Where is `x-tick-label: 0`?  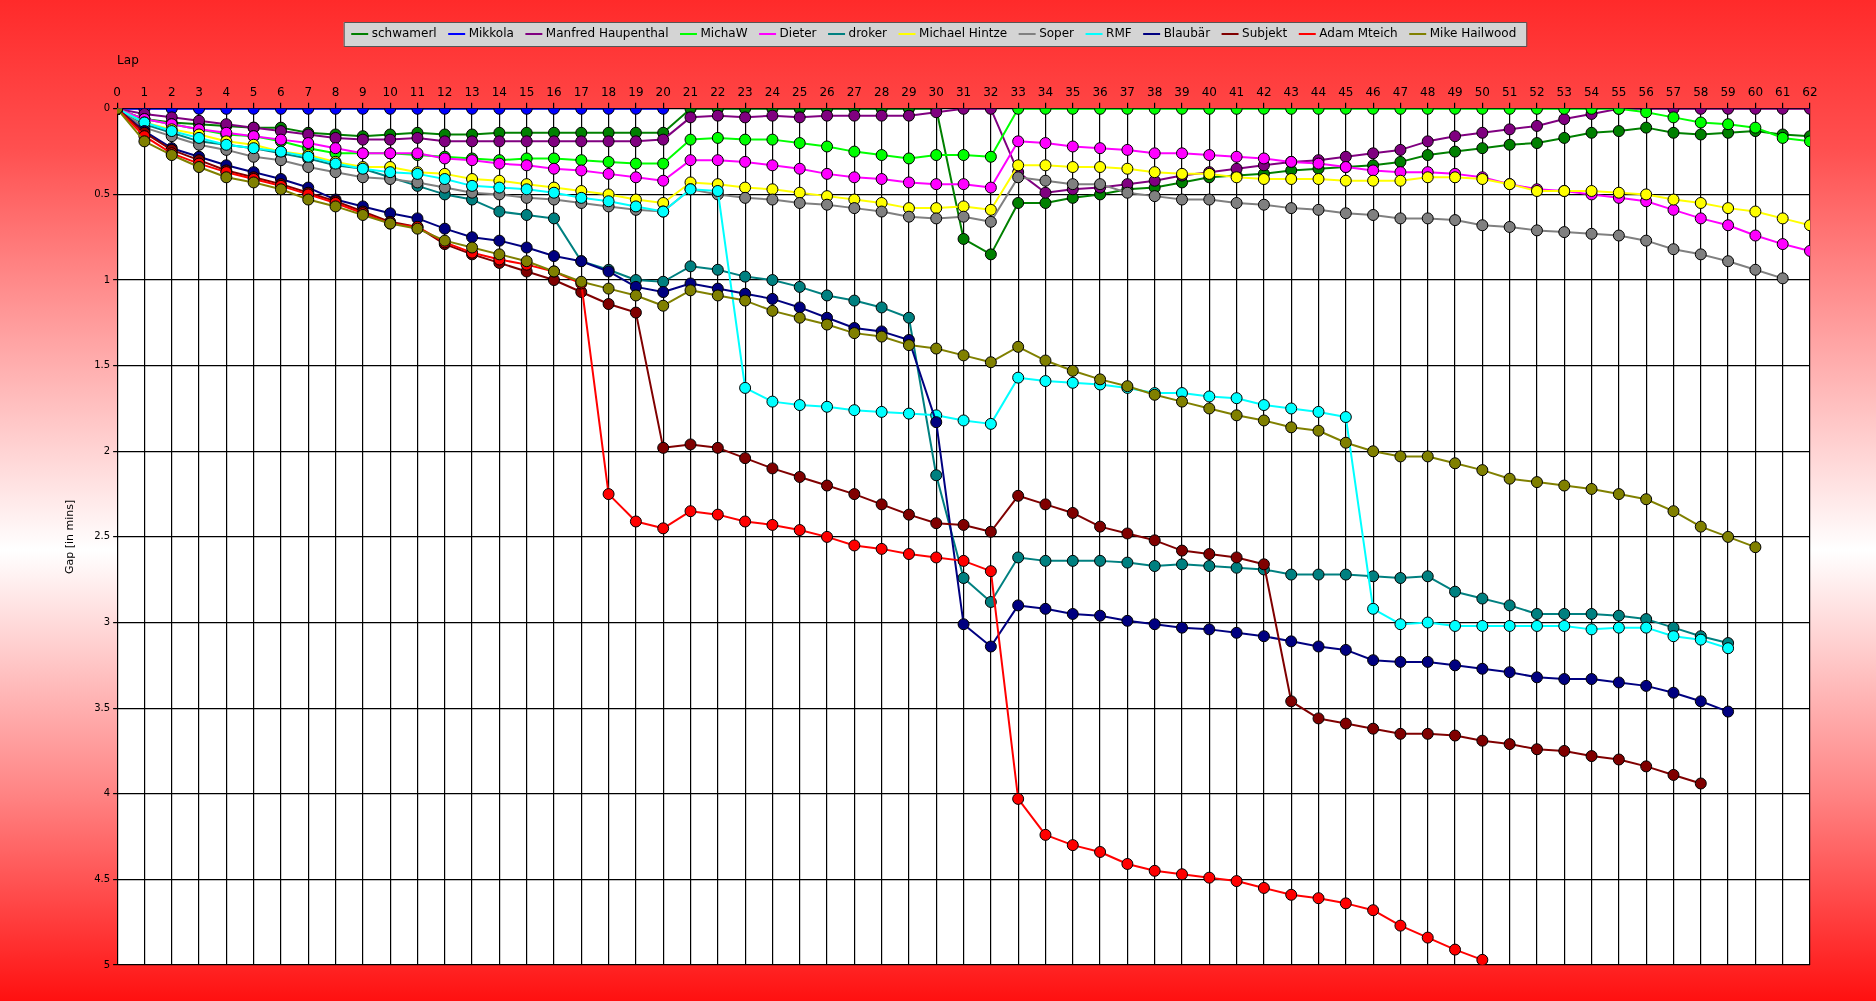 x-tick-label: 0 is located at coordinates (117, 91).